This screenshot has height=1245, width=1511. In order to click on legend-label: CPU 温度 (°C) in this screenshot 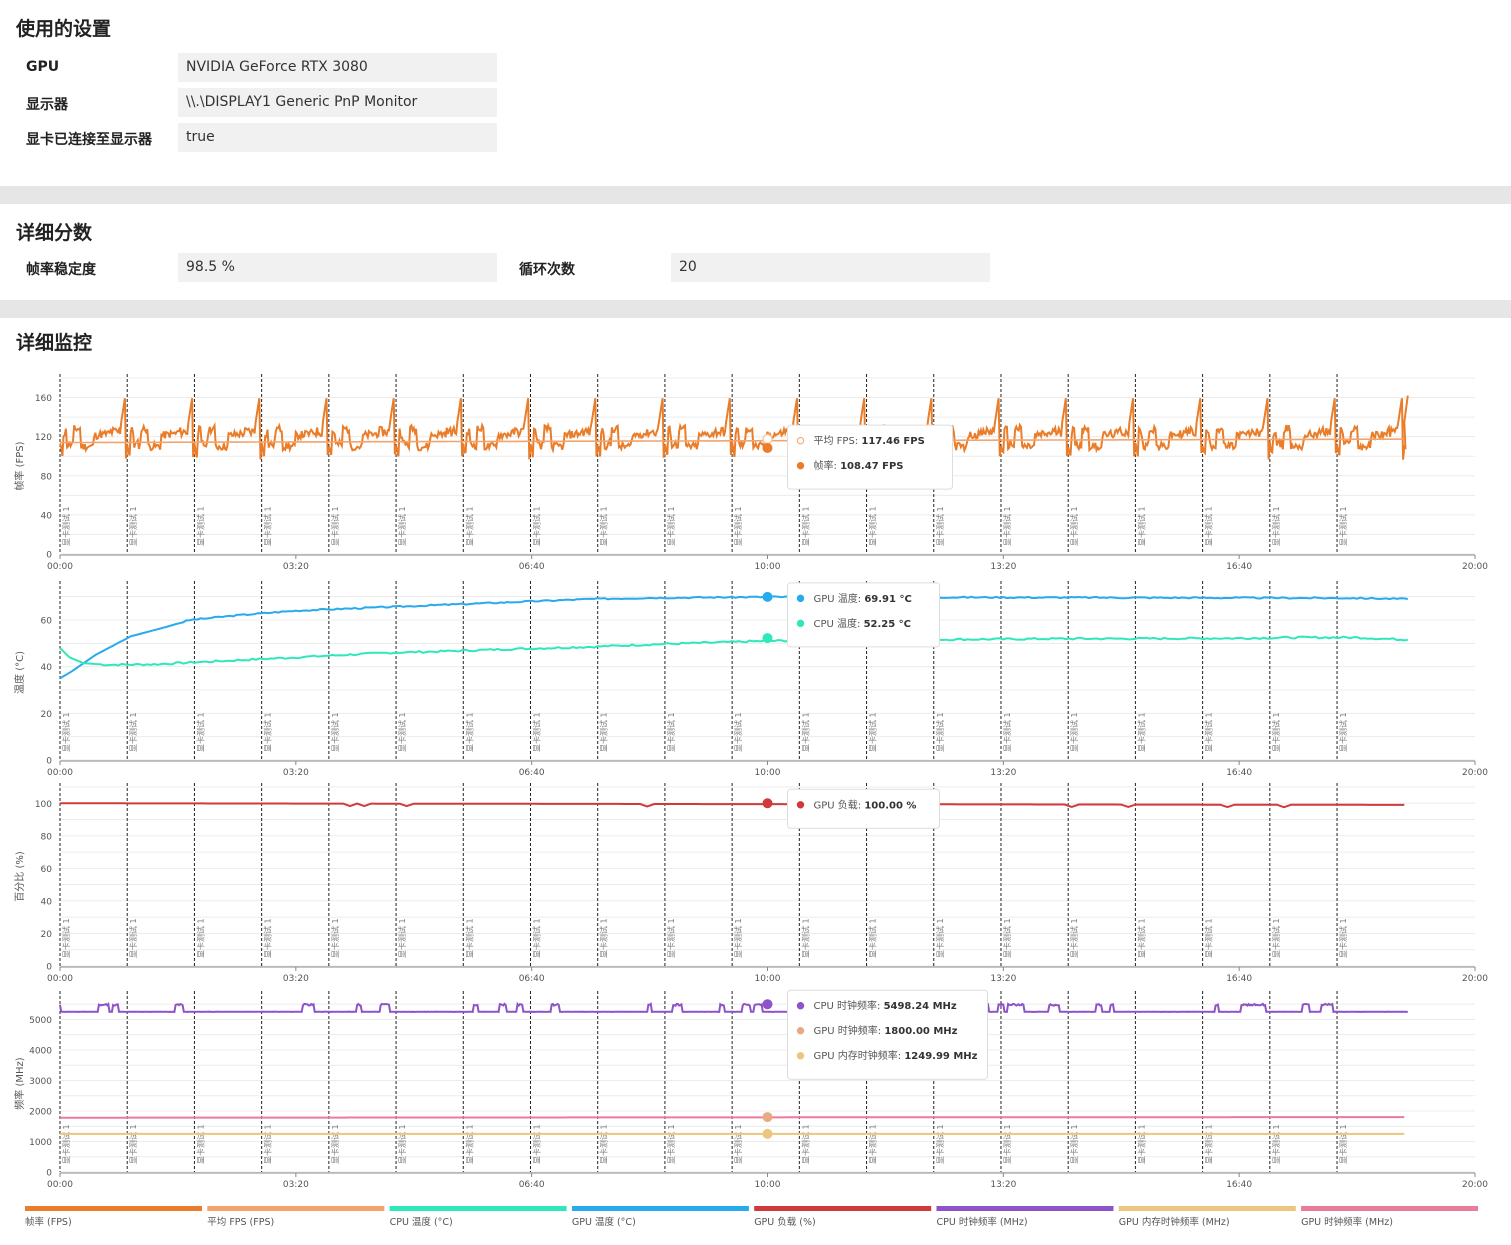, I will do `click(421, 1222)`.